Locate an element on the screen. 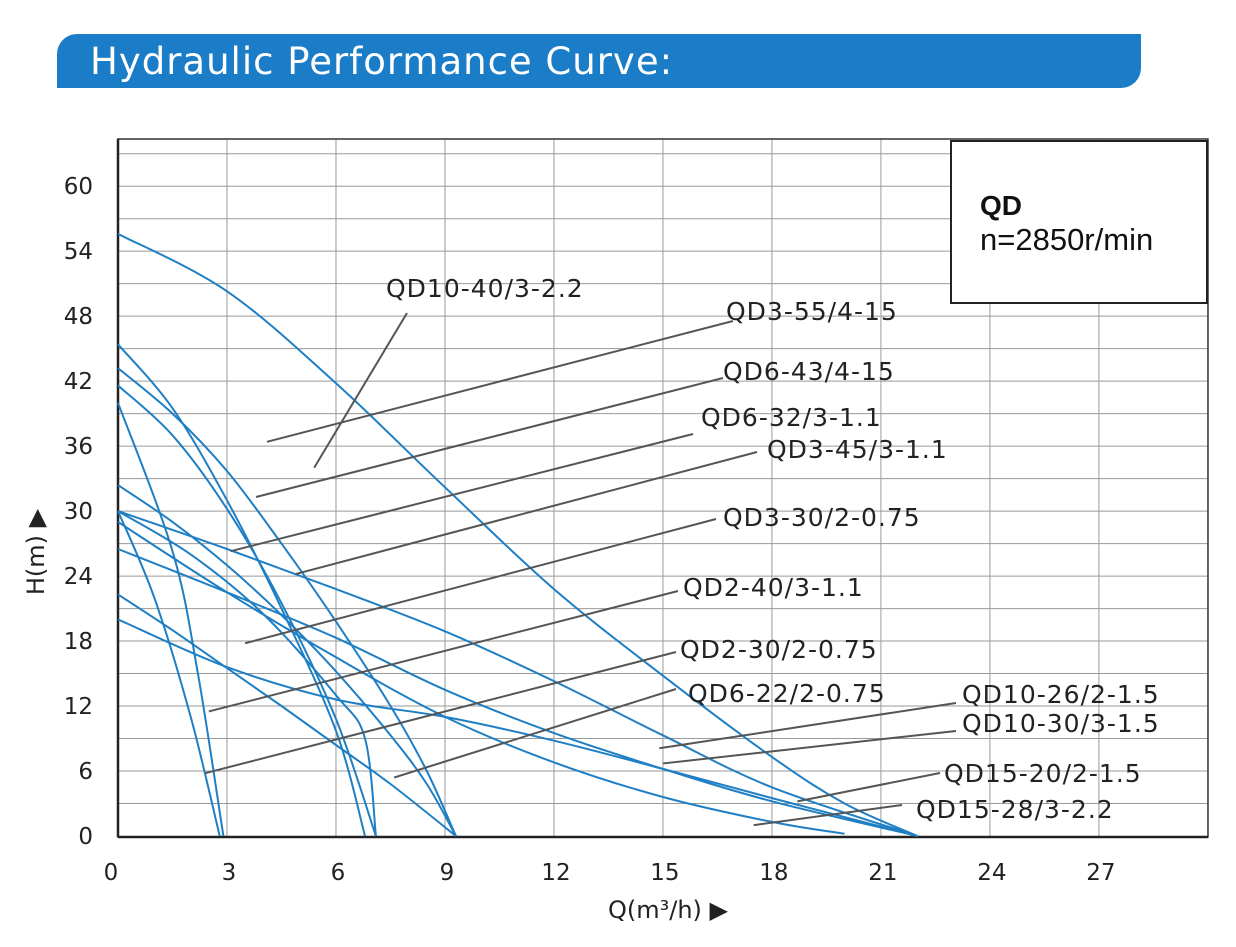  y-tick-label: 54 is located at coordinates (78, 252).